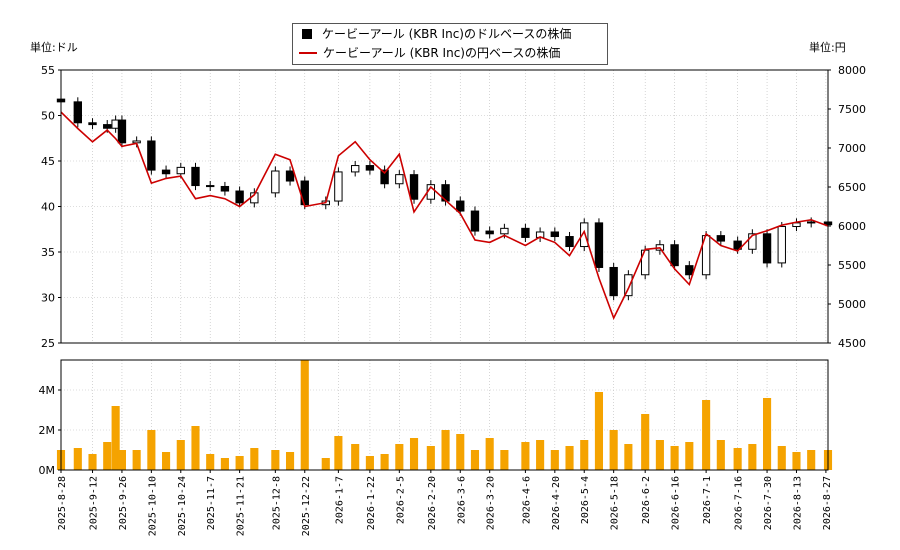 The width and height of the screenshot is (900, 550). Describe the element at coordinates (306, 506) in the screenshot. I see `date-tick-label: 2025-12-22` at that location.